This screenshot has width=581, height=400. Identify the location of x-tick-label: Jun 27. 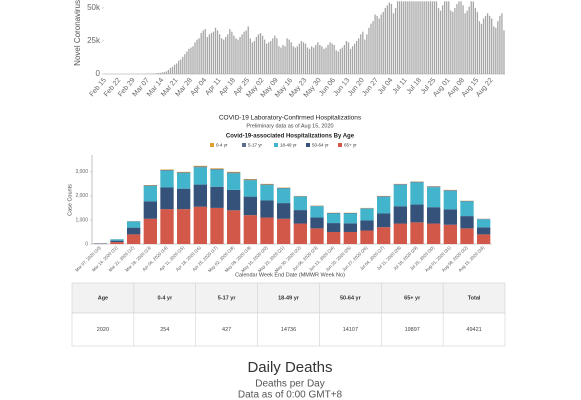
(370, 87).